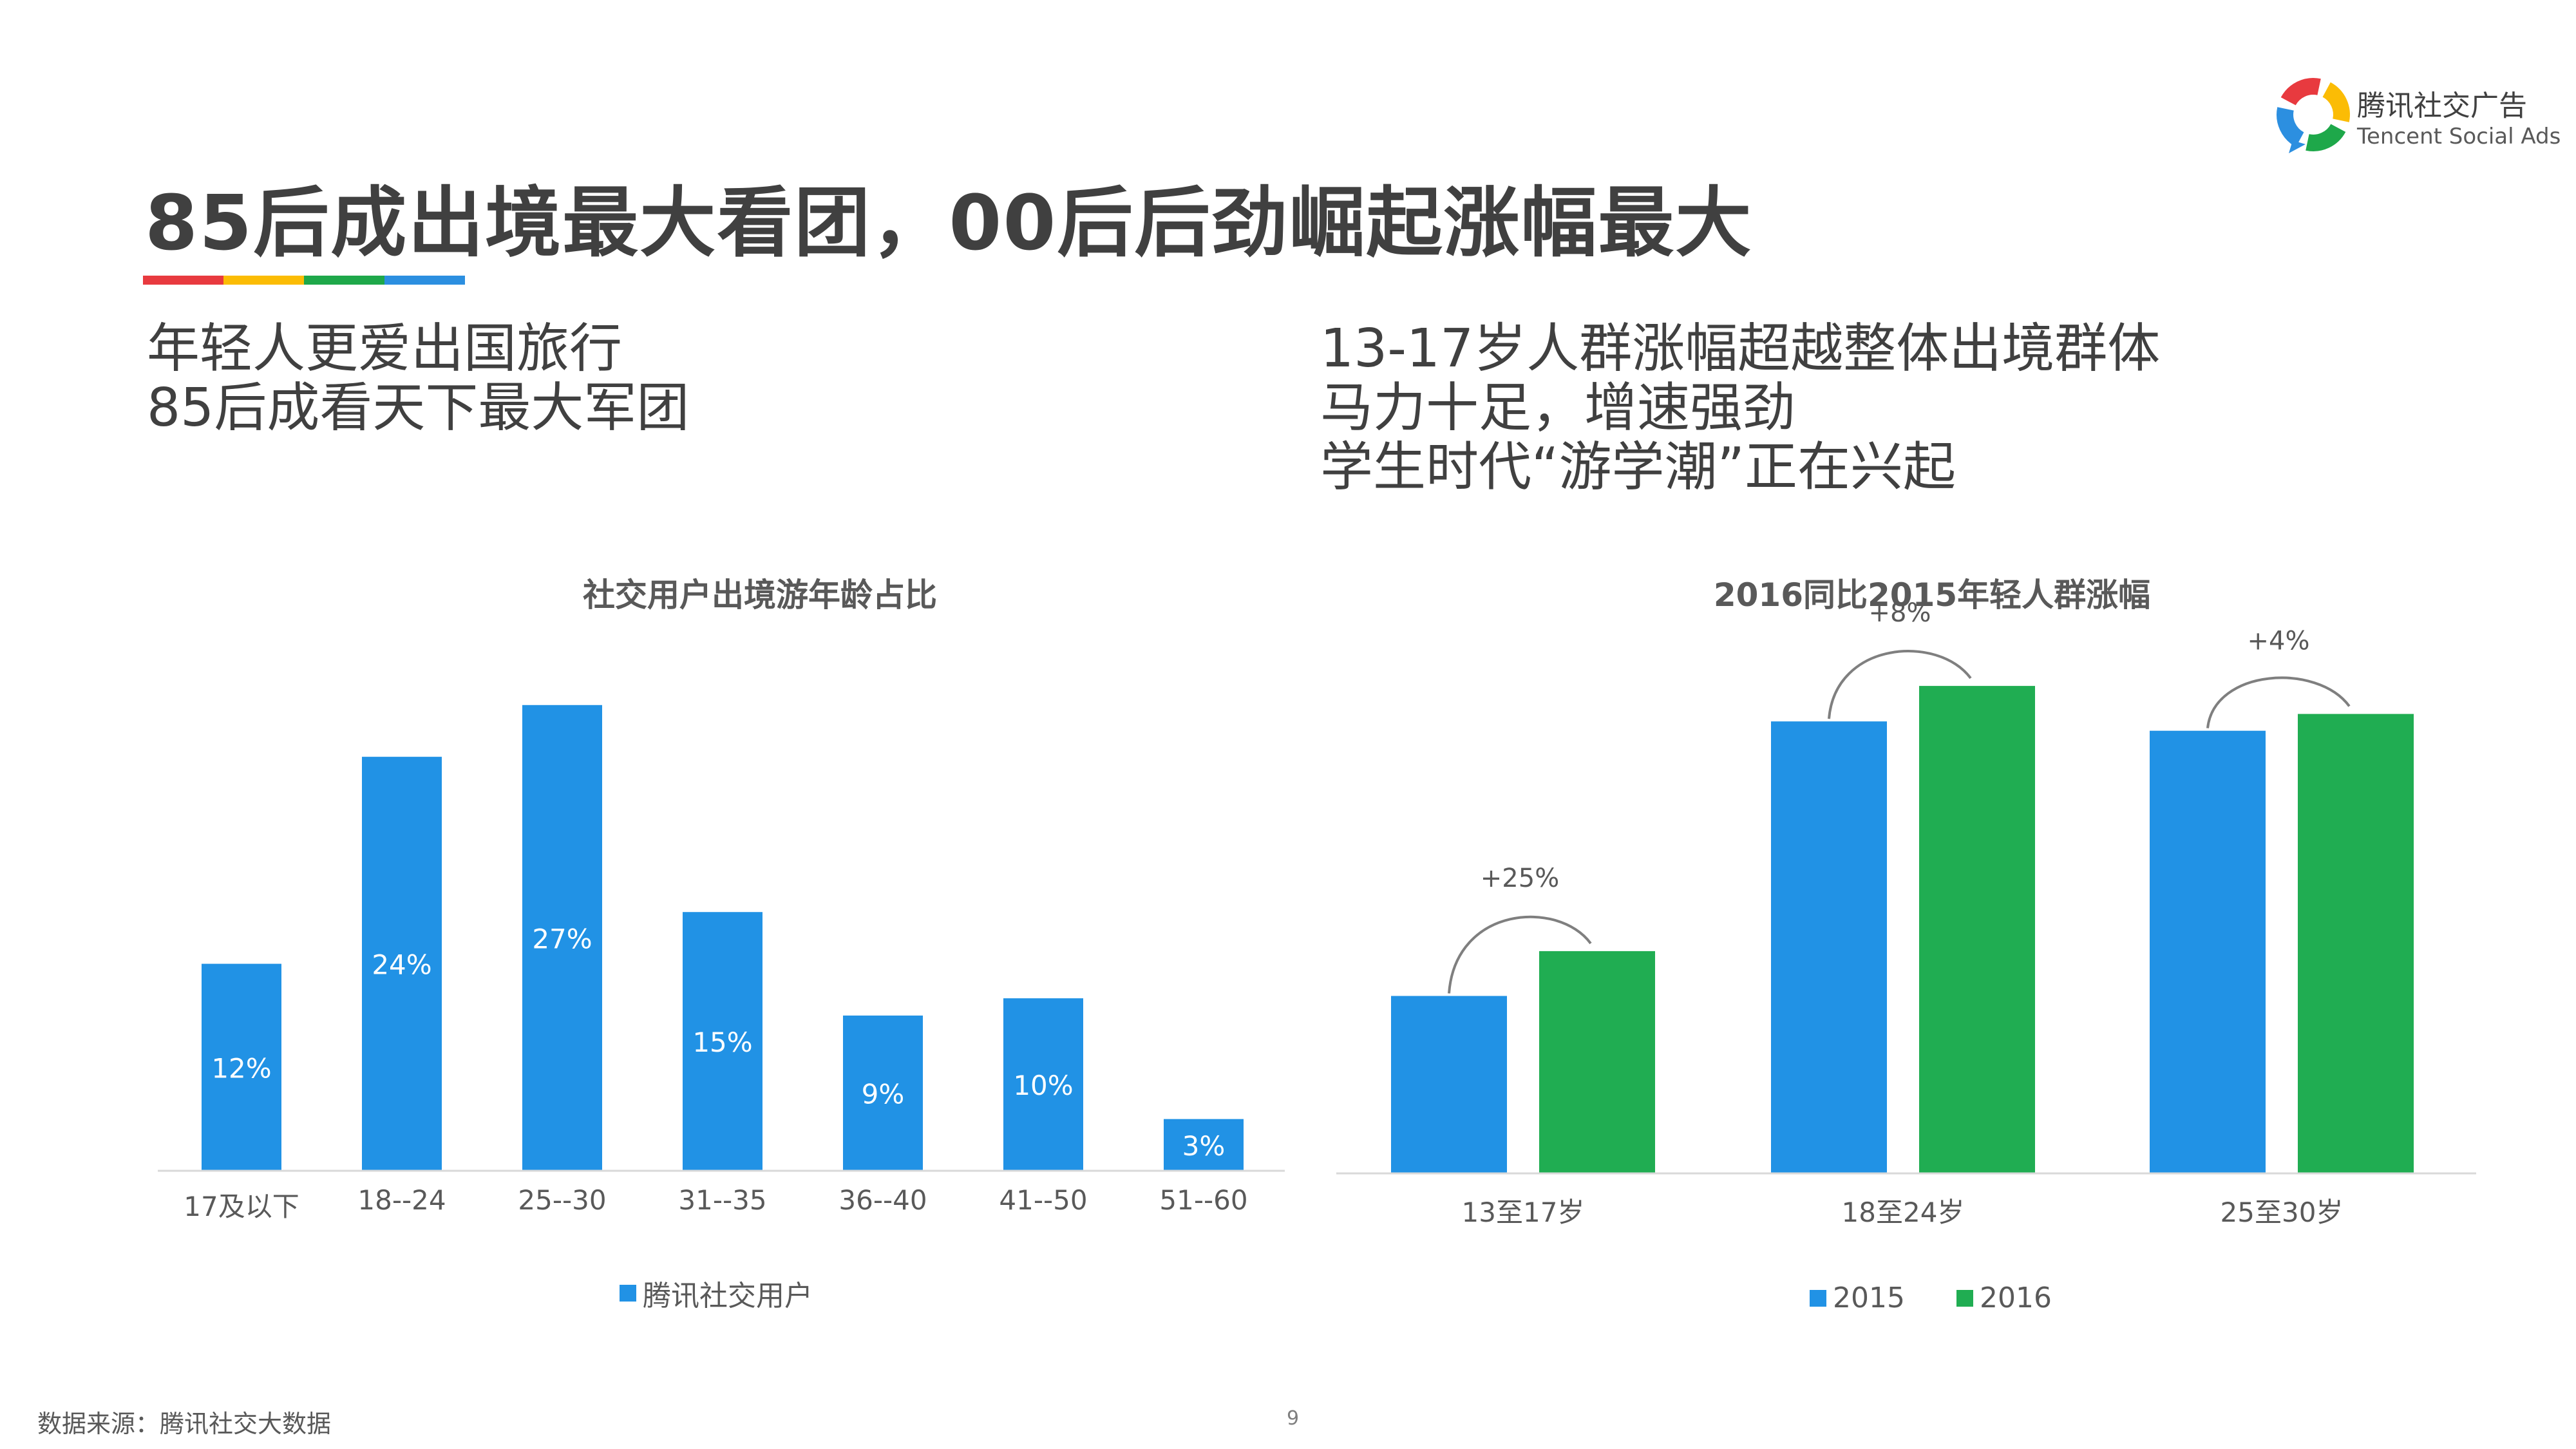  Describe the element at coordinates (562, 1200) in the screenshot. I see `tick-label: 25--30` at that location.